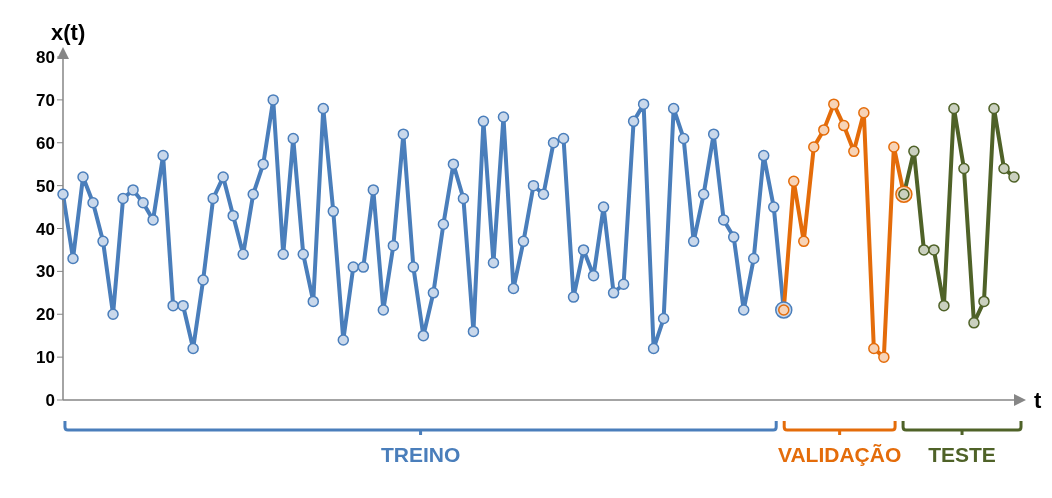 The width and height of the screenshot is (1052, 498). What do you see at coordinates (50, 401) in the screenshot?
I see `y-tick-label: 0` at bounding box center [50, 401].